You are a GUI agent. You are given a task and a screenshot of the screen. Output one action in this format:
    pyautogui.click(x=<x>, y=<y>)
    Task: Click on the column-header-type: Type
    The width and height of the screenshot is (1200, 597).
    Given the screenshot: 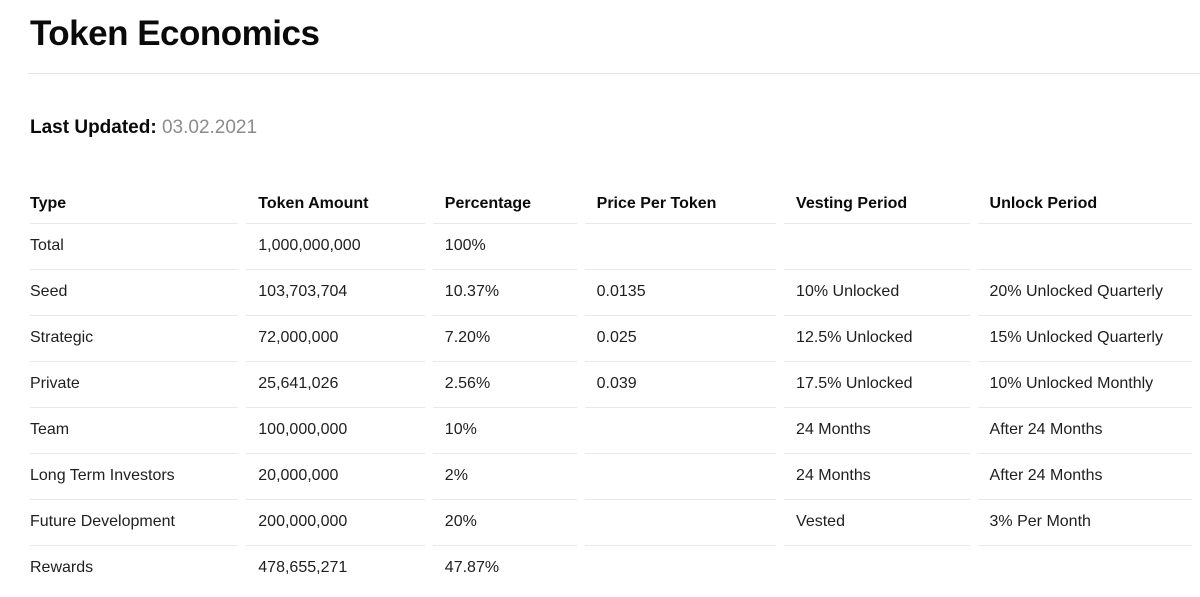 What is the action you would take?
    pyautogui.click(x=134, y=206)
    